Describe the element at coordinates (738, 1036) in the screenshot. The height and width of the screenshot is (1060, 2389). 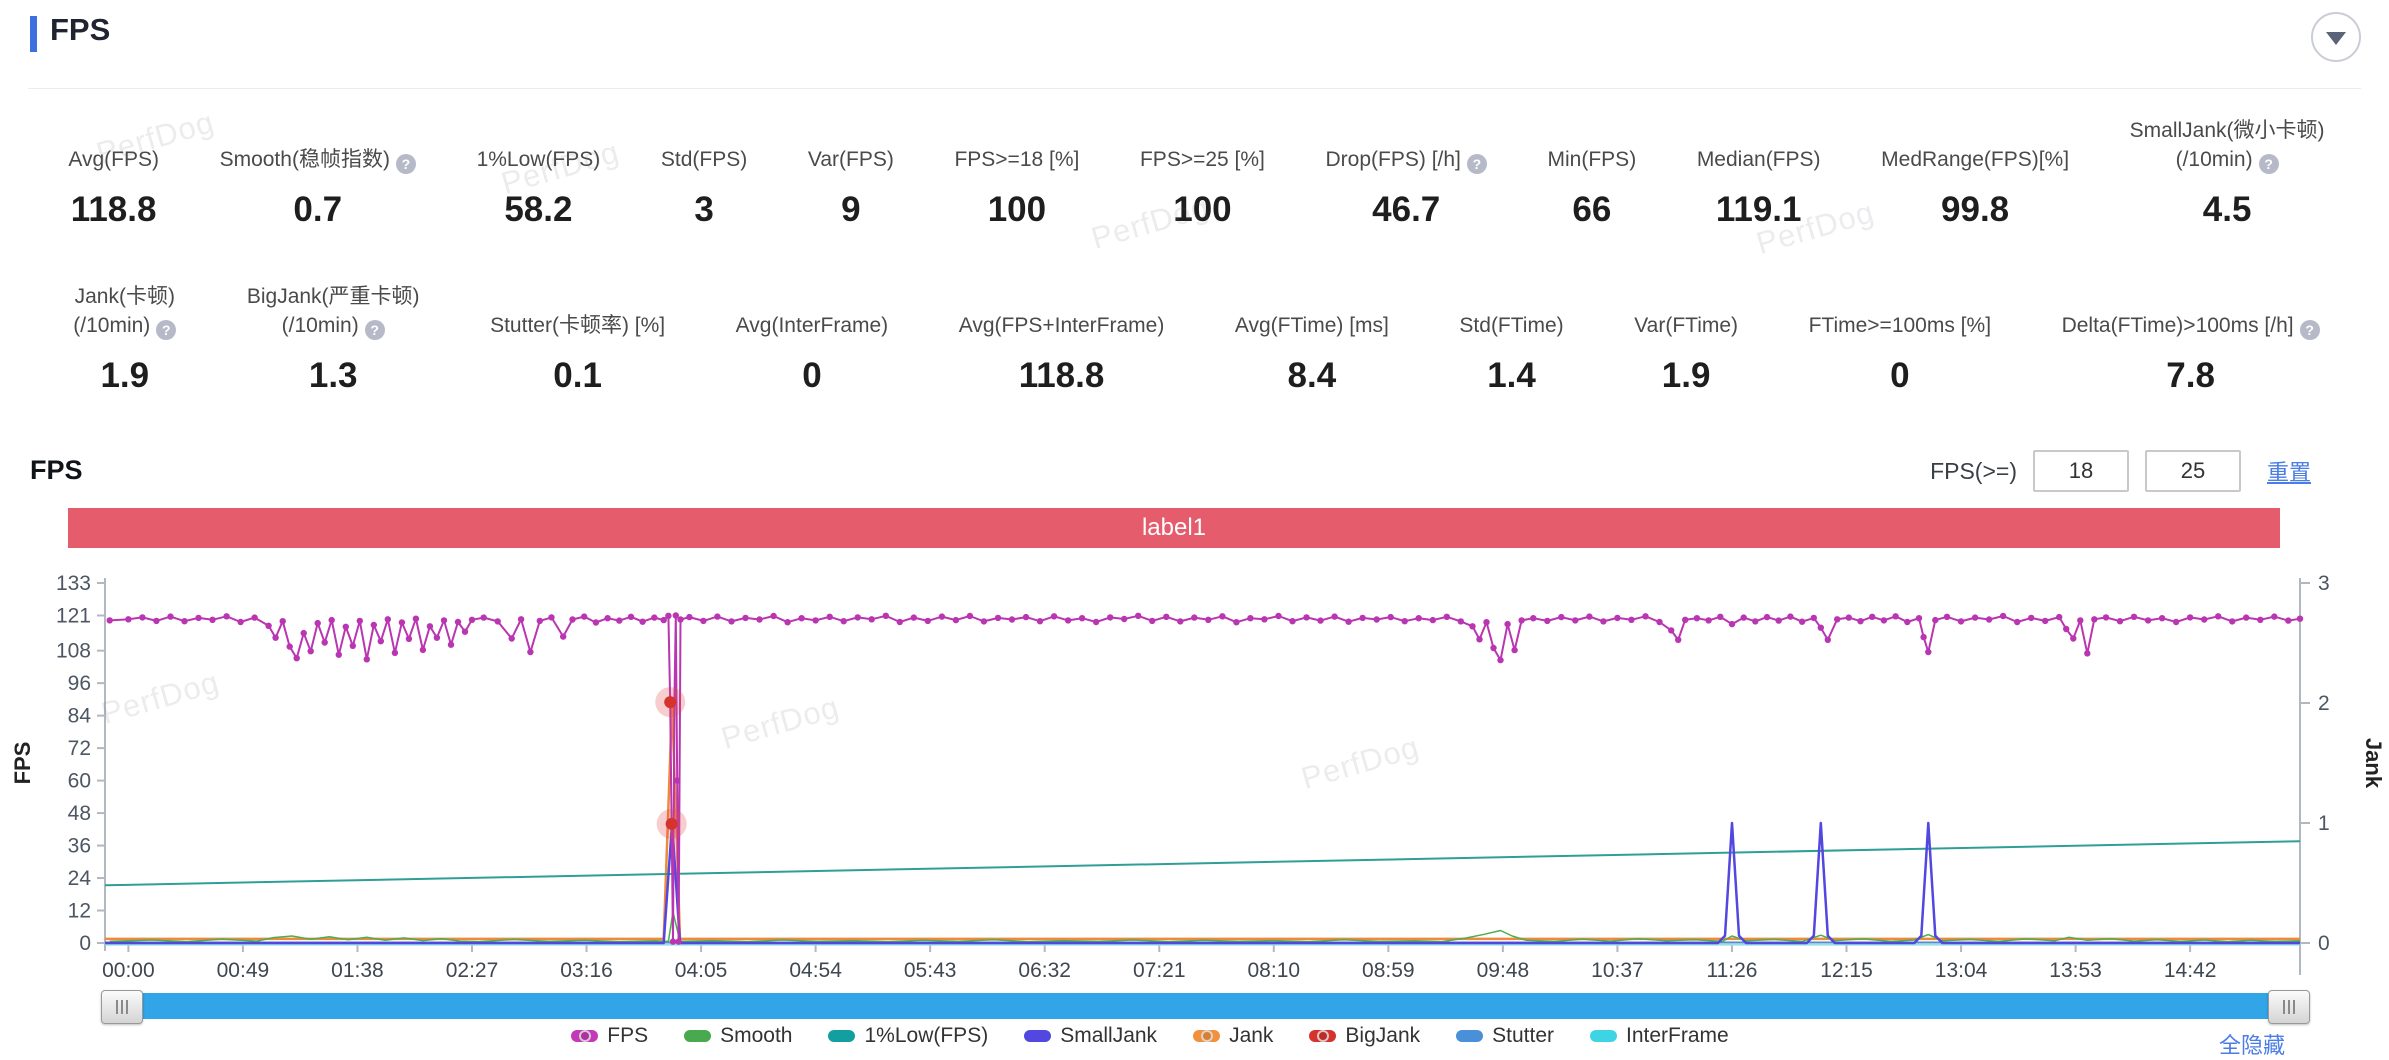
I see `legend-item-smooth: Smooth` at that location.